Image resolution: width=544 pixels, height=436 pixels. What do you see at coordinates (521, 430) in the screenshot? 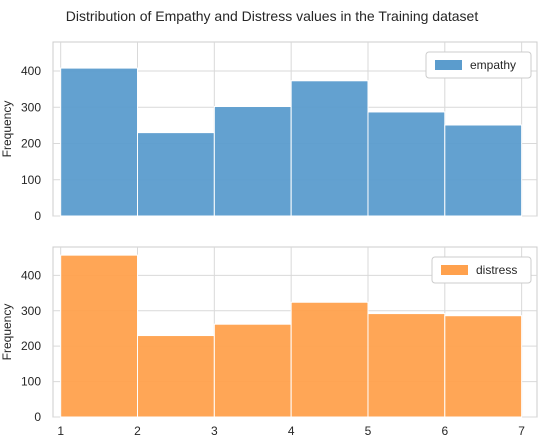
I see `x-tick-label: 7` at bounding box center [521, 430].